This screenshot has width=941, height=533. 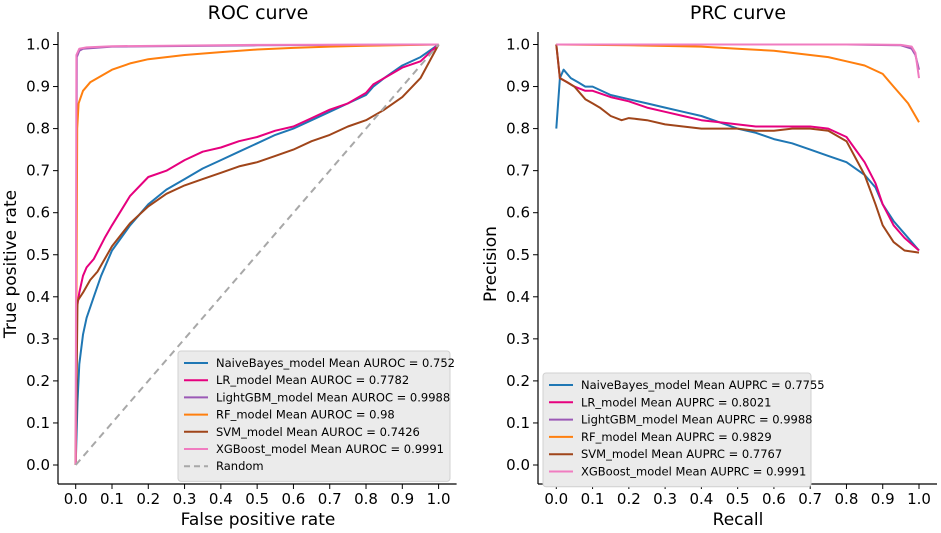 I want to click on roc-x-tick-label: 0.0, so click(x=76, y=499).